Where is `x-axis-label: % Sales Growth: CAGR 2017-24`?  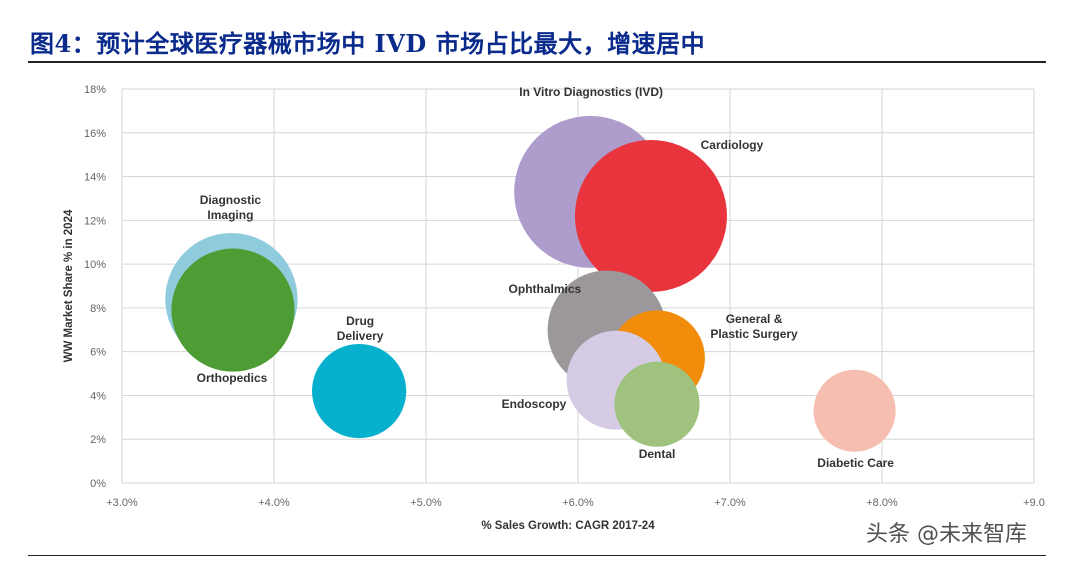 x-axis-label: % Sales Growth: CAGR 2017-24 is located at coordinates (568, 526).